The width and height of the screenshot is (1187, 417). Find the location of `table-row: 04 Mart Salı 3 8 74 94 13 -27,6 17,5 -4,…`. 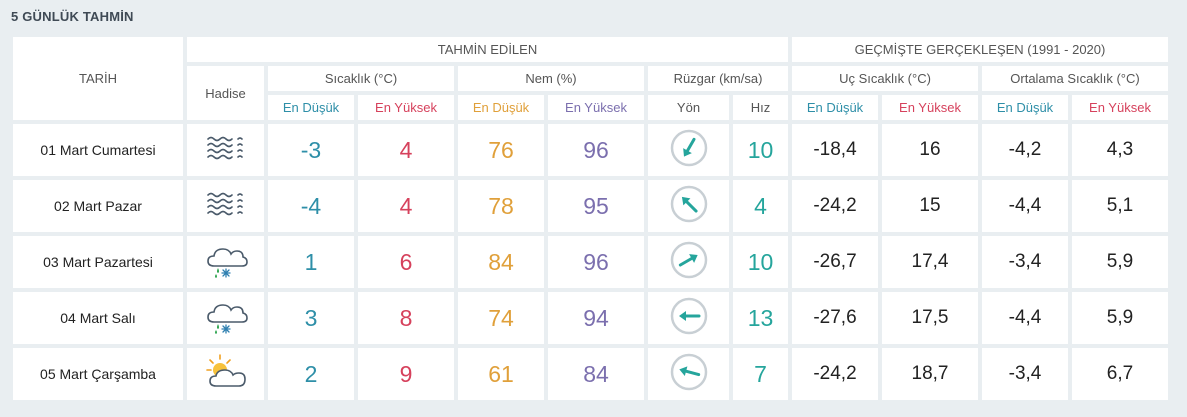

table-row: 04 Mart Salı 3 8 74 94 13 -27,6 17,5 -4,… is located at coordinates (590, 318).